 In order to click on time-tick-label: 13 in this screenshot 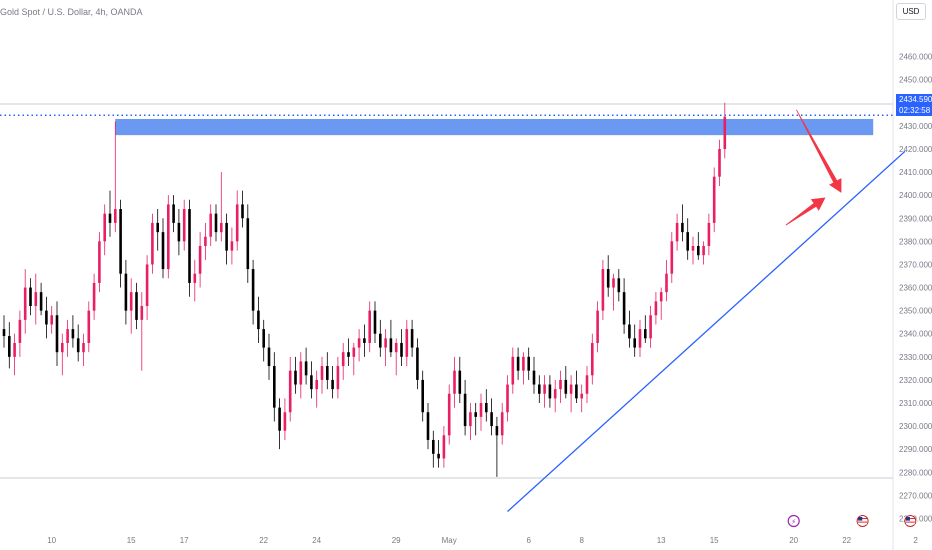, I will do `click(661, 540)`.